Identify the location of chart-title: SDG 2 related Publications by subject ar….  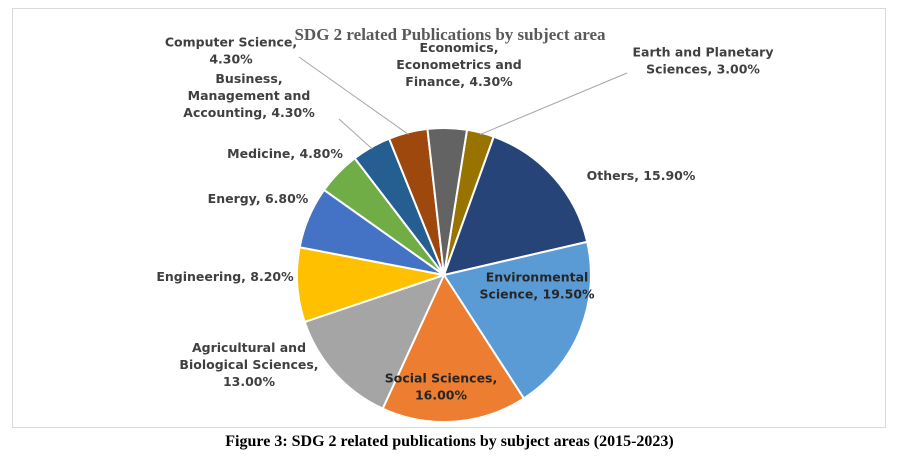
(450, 34).